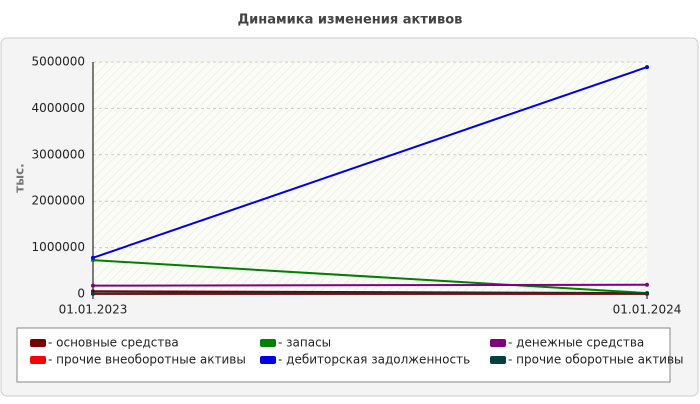 This screenshot has height=404, width=700. Describe the element at coordinates (81, 294) in the screenshot. I see `y-tick-label: 0` at that location.